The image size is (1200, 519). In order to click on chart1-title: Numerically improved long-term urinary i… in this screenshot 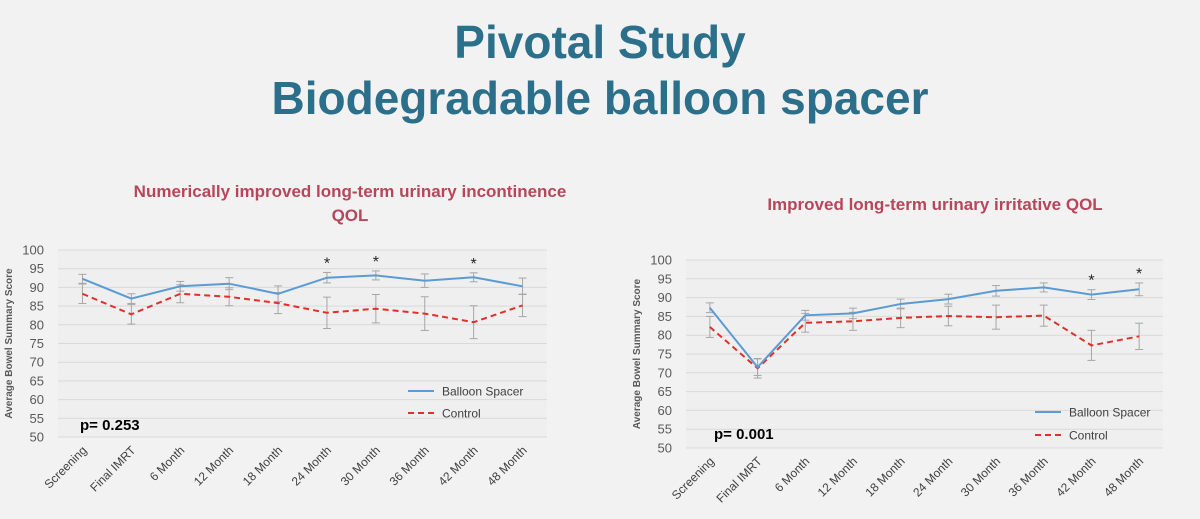, I will do `click(350, 203)`.